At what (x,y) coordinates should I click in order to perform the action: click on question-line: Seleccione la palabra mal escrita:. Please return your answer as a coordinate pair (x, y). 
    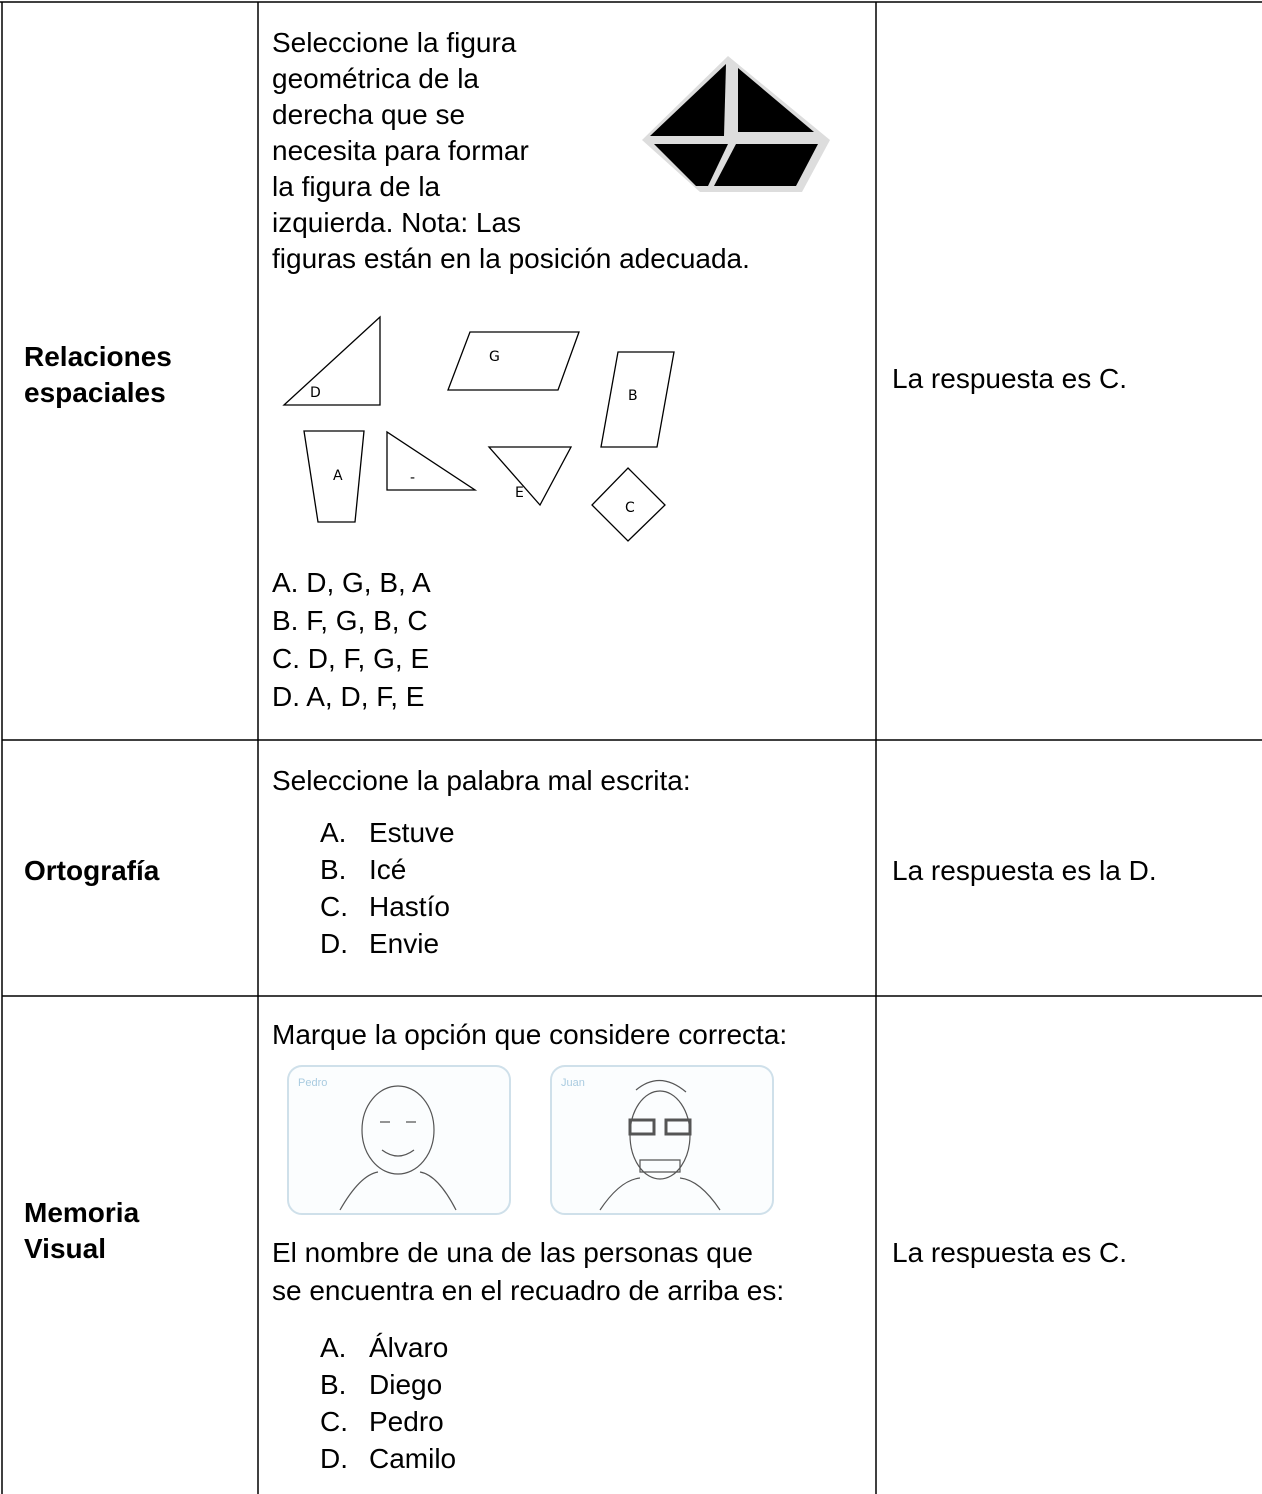
    Looking at the image, I should click on (481, 780).